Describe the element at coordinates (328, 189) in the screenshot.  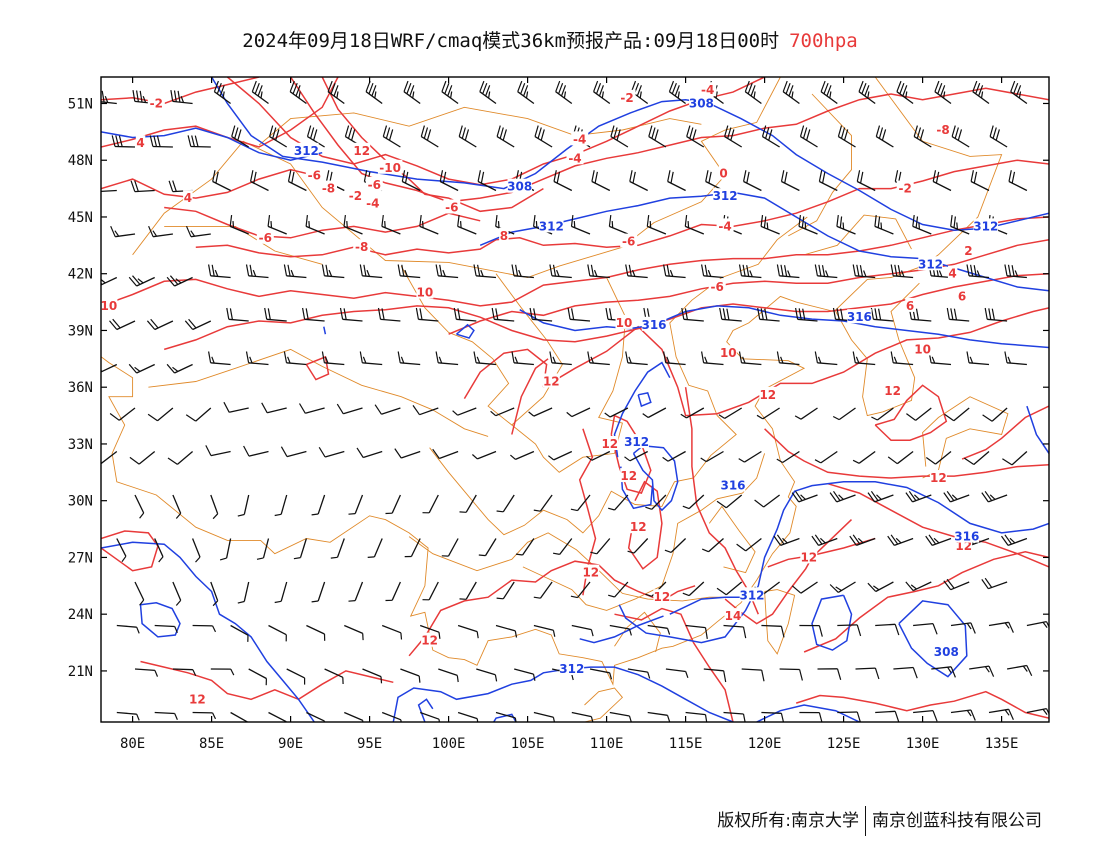
I see `temperature-label: -8` at that location.